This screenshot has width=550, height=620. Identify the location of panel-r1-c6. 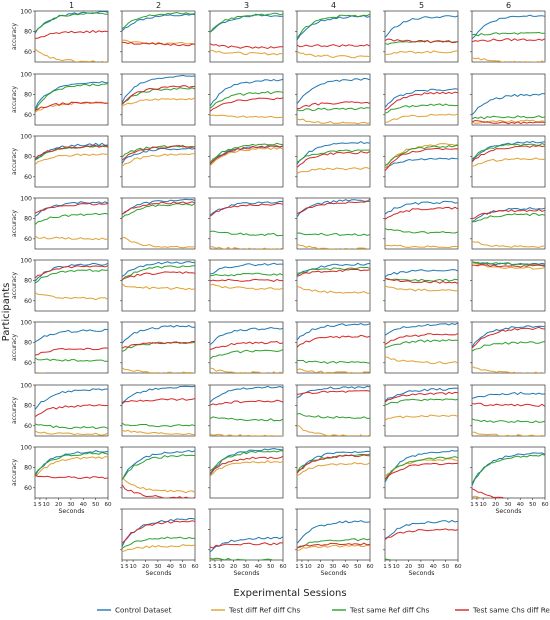
(508, 36).